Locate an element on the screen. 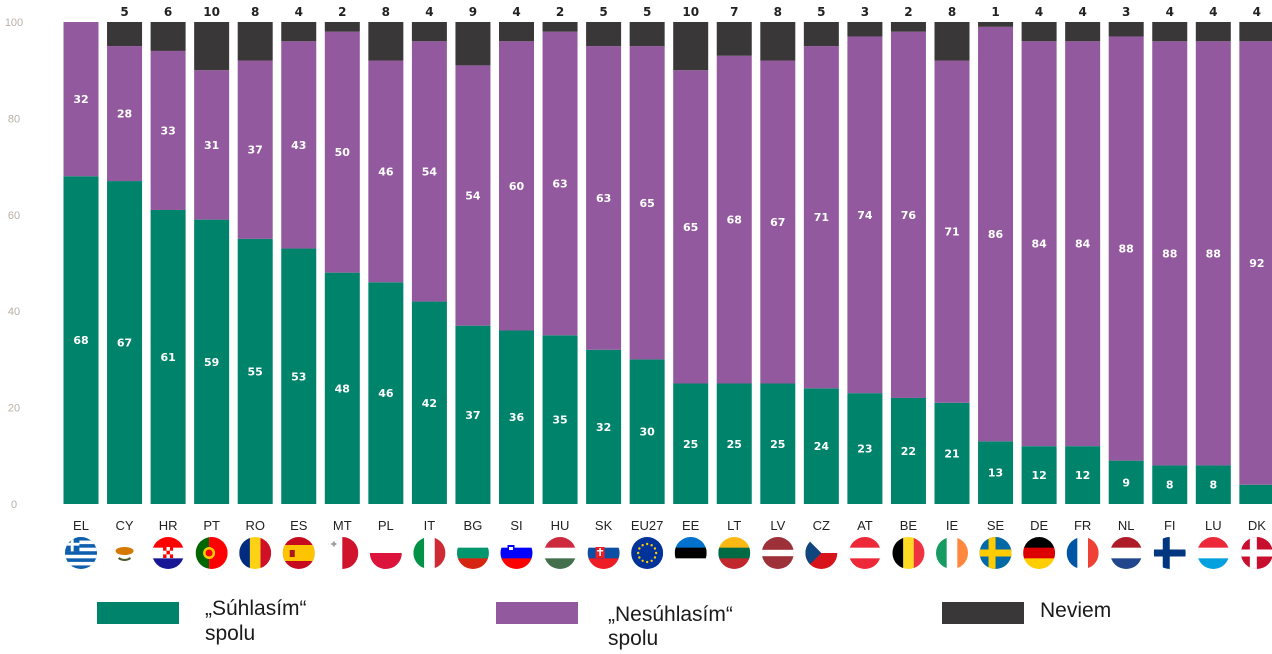 This screenshot has height=654, width=1272. category-label: DK is located at coordinates (1257, 525).